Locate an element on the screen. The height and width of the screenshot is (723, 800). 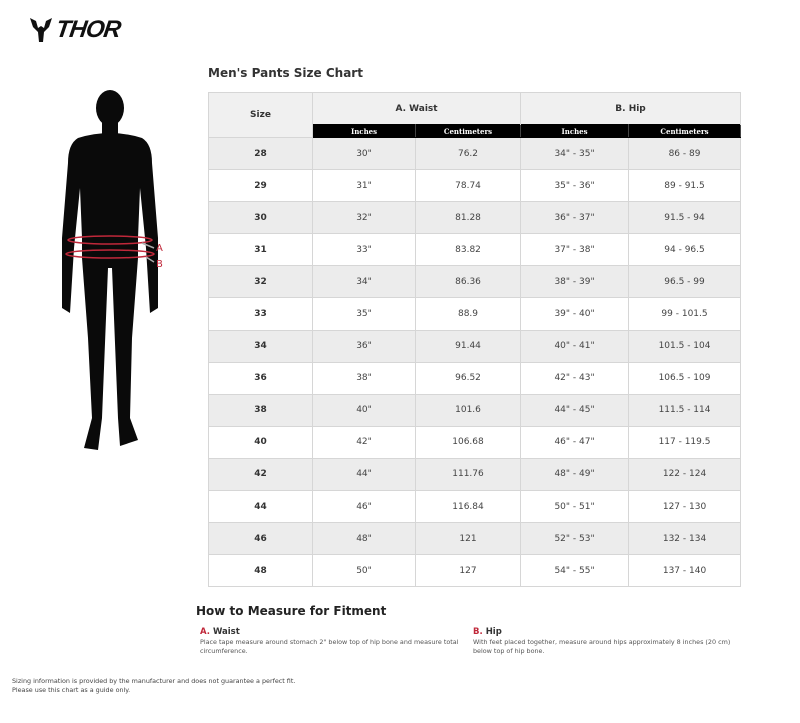
size-header: Size is located at coordinates (260, 115).